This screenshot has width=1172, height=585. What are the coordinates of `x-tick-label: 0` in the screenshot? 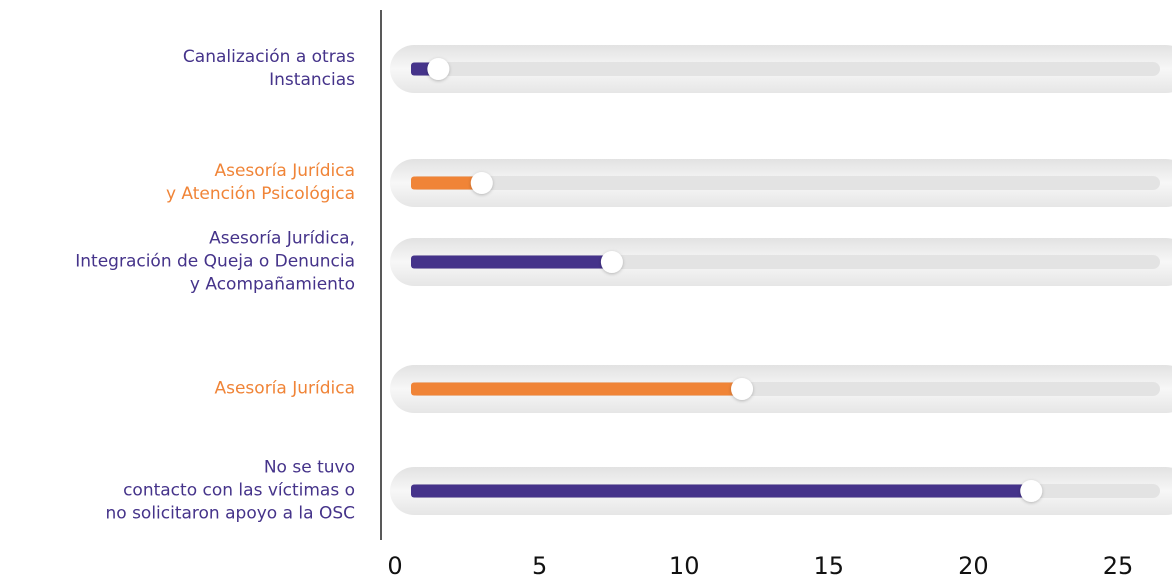 It's located at (394, 566).